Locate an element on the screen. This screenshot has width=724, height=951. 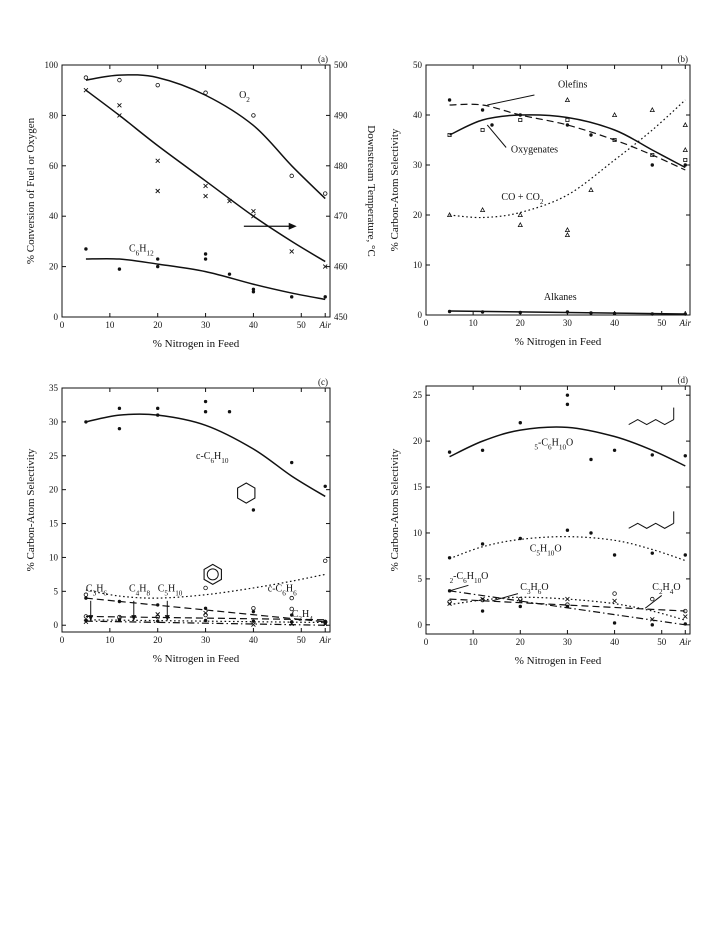
y-tick-label: 25 is located at coordinates (418, 395).